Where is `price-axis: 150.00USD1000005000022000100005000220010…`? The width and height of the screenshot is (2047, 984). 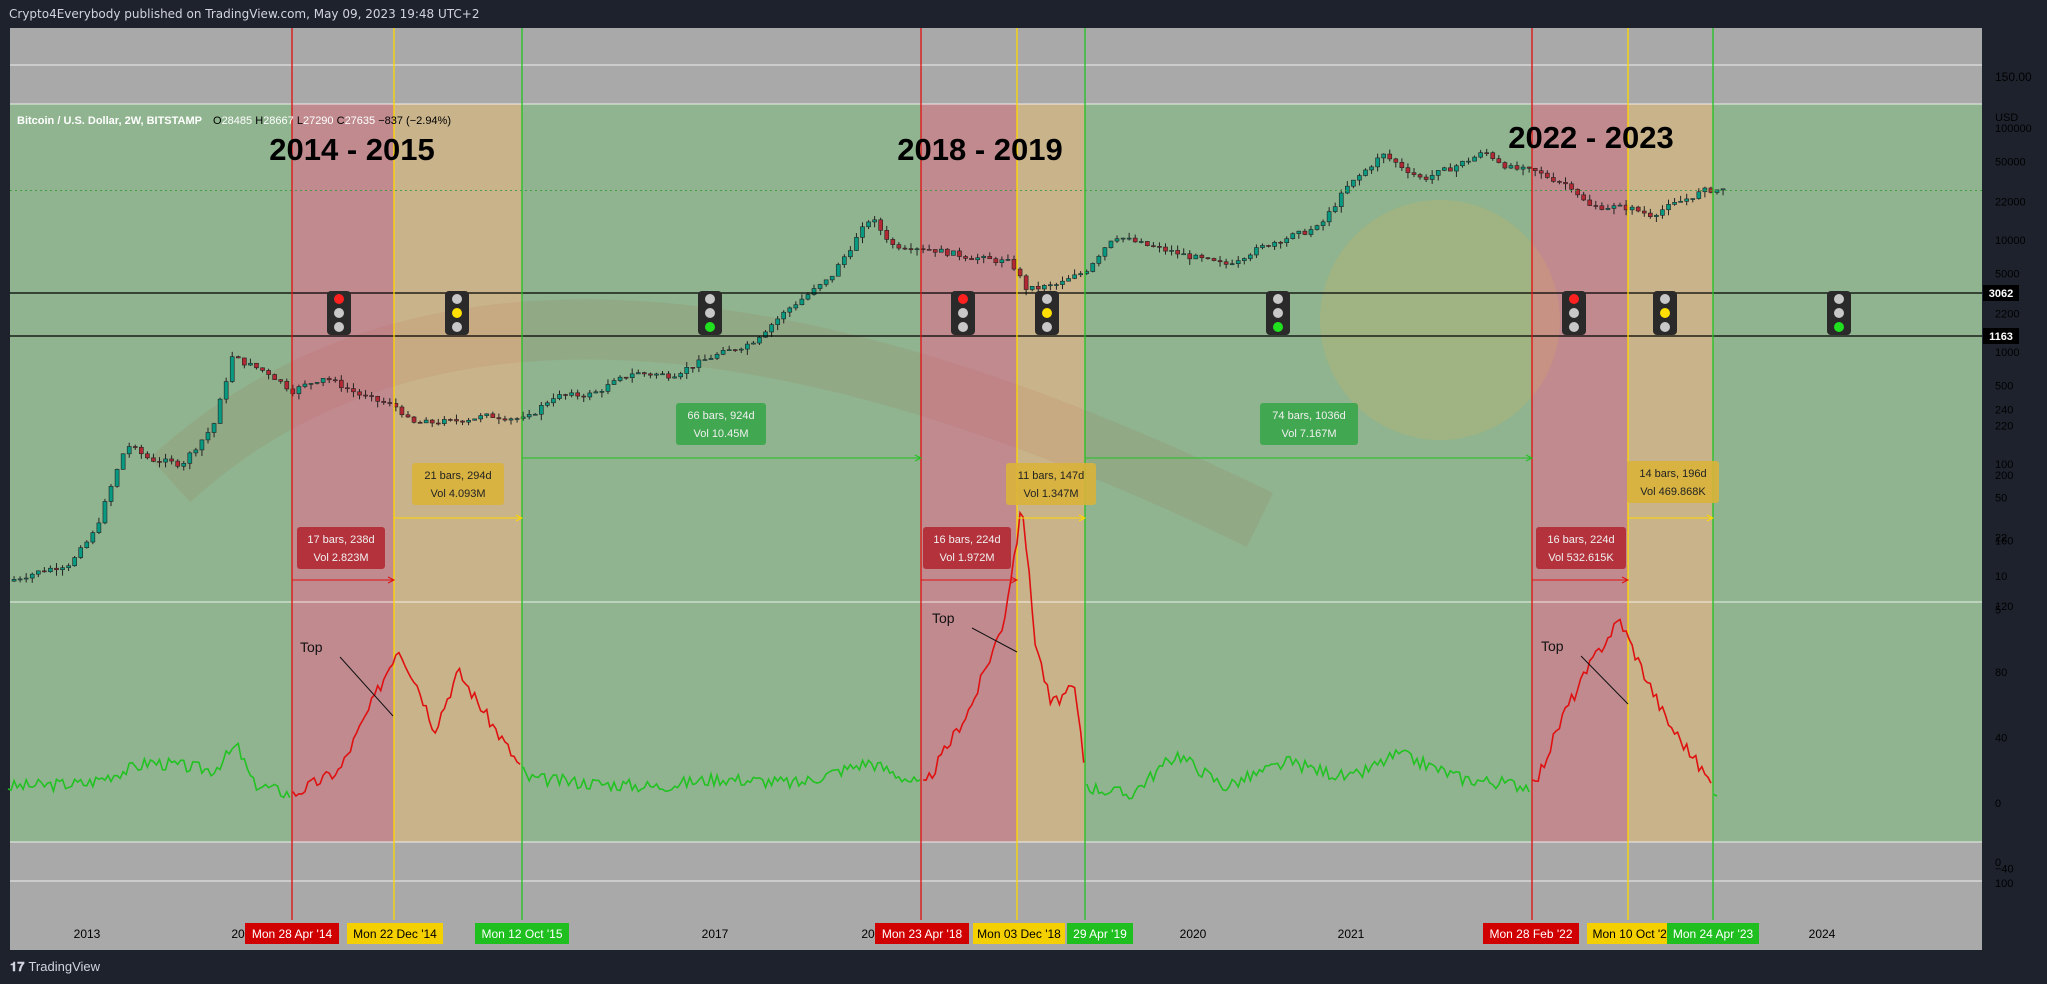
price-axis: 150.00USD1000005000022000100005000220010… is located at coordinates (2007, 480).